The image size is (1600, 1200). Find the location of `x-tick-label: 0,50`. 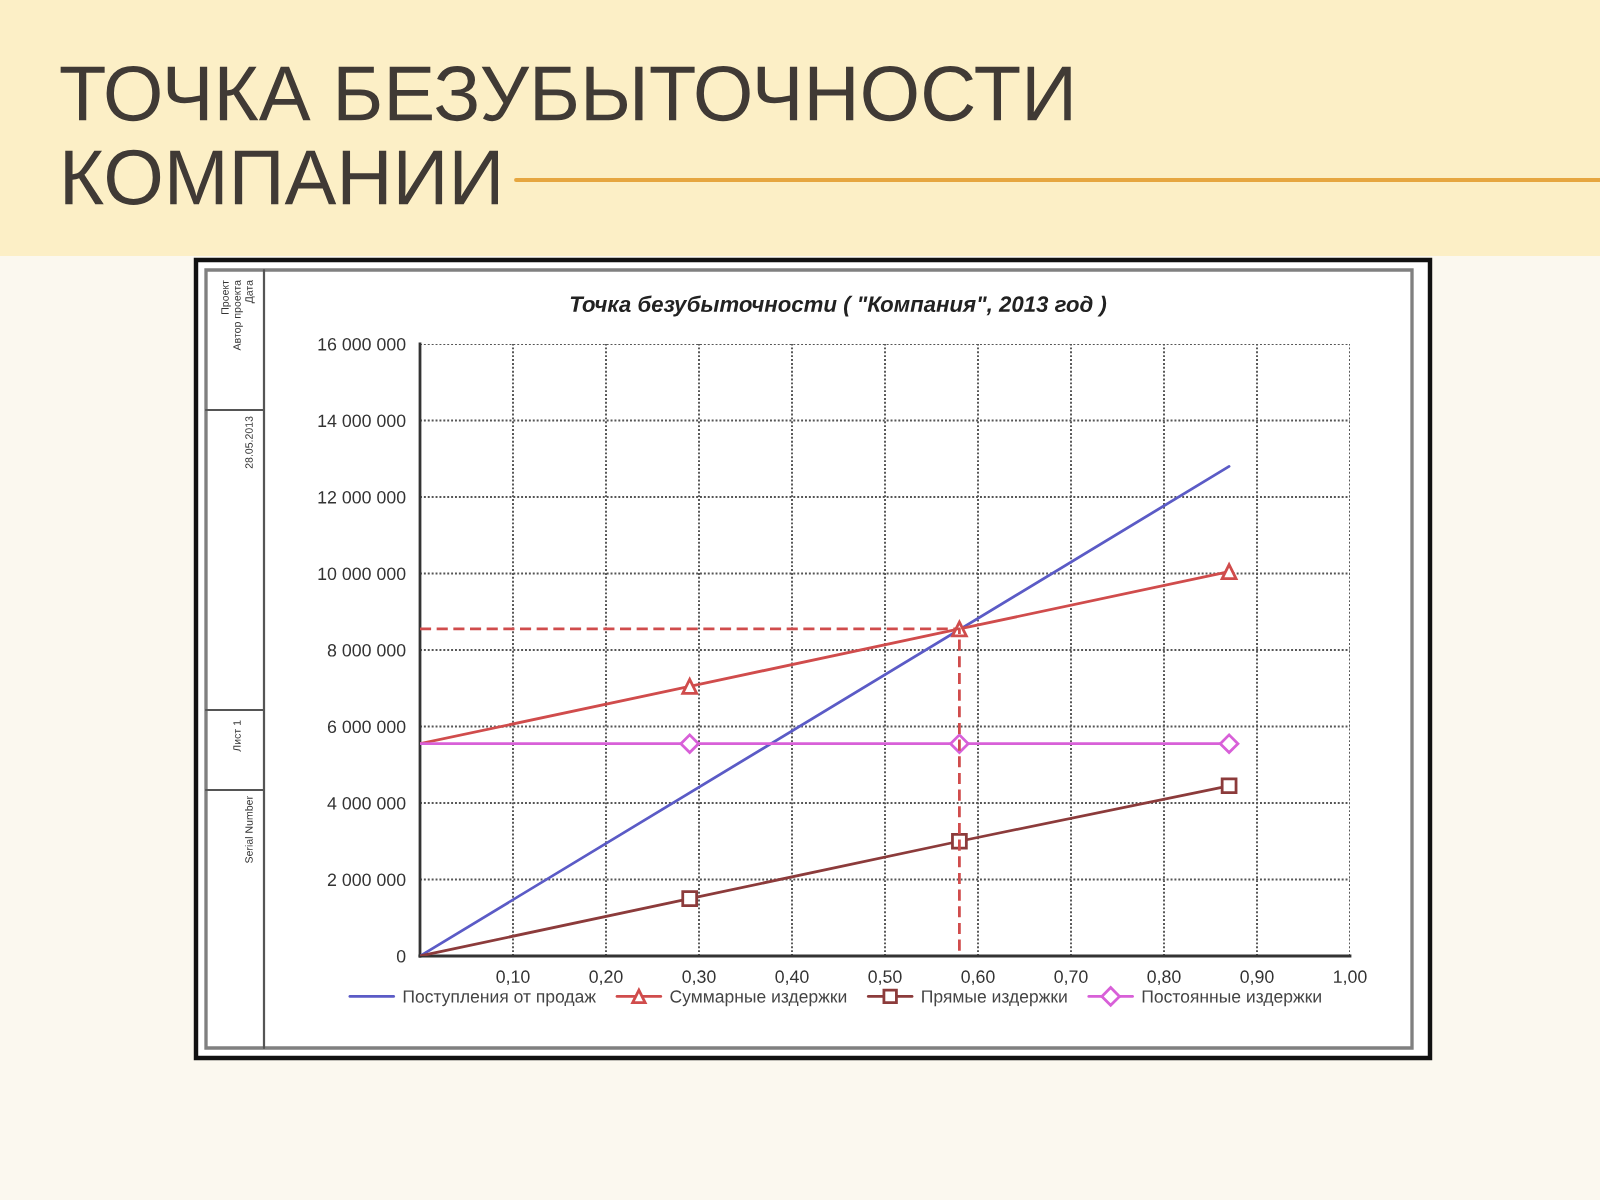

x-tick-label: 0,50 is located at coordinates (885, 978).